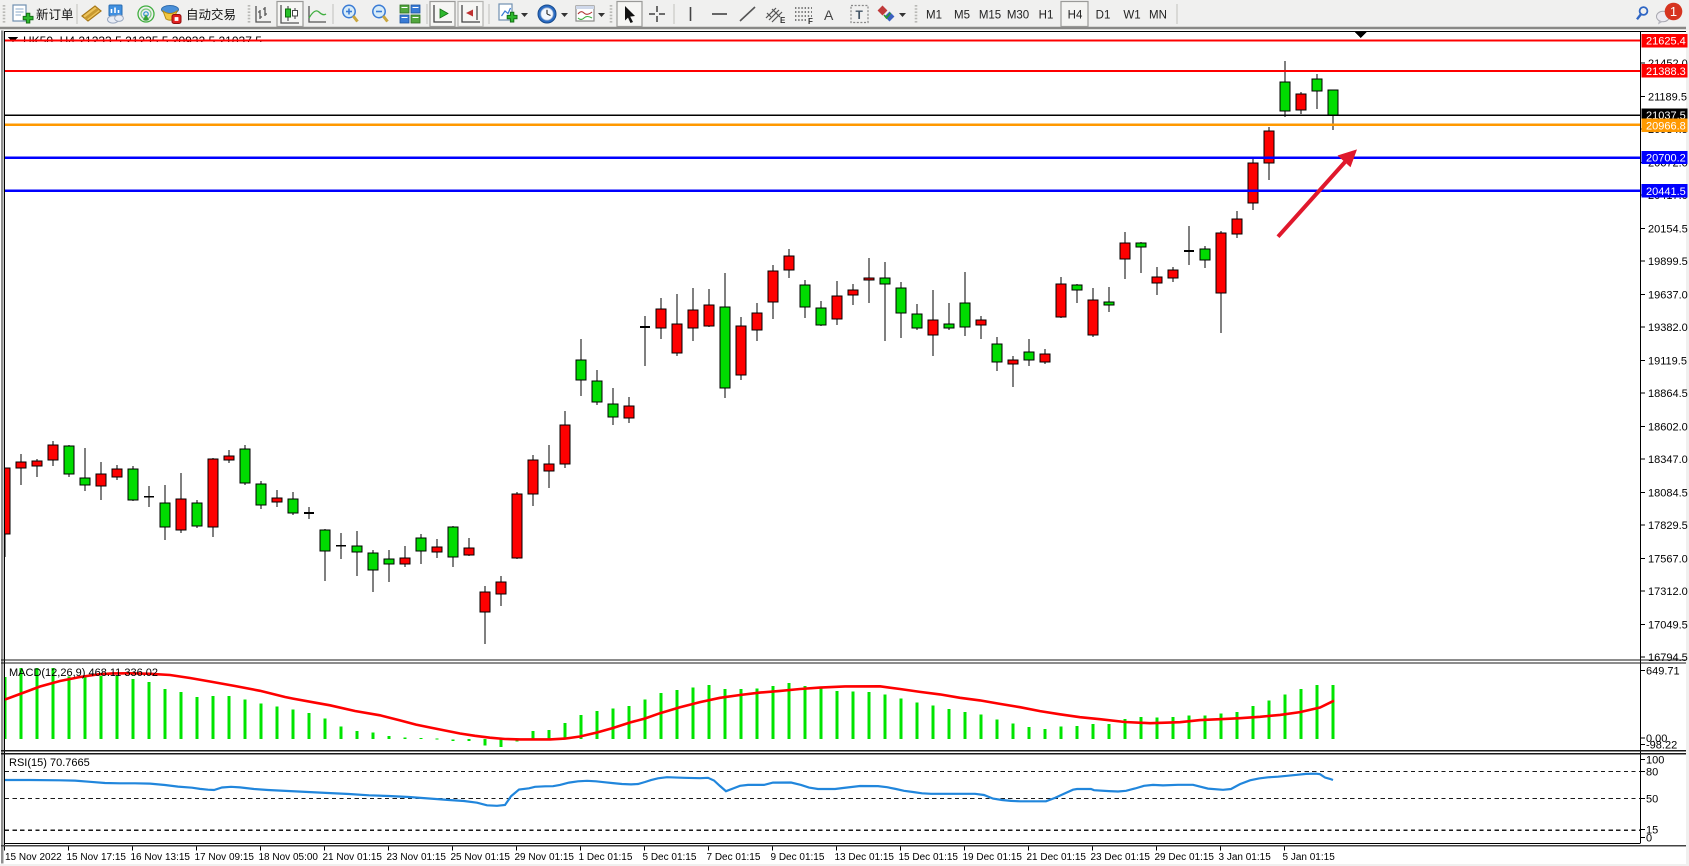 This screenshot has height=866, width=1689. What do you see at coordinates (1668, 394) in the screenshot?
I see `svg-text: 18864.5` at bounding box center [1668, 394].